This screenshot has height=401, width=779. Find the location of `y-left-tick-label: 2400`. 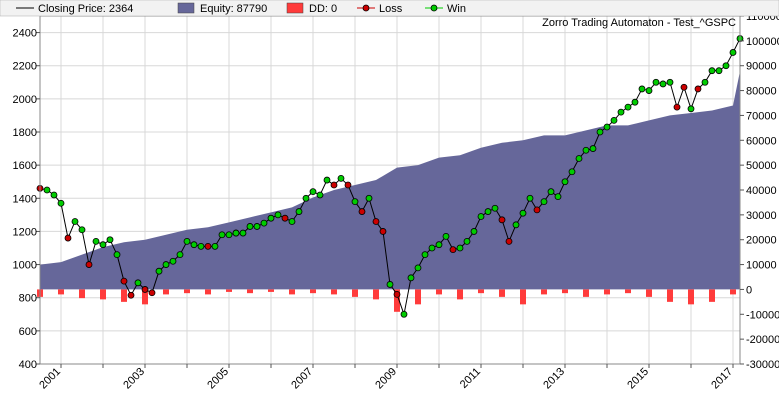

y-left-tick-label: 2400 is located at coordinates (25, 34).